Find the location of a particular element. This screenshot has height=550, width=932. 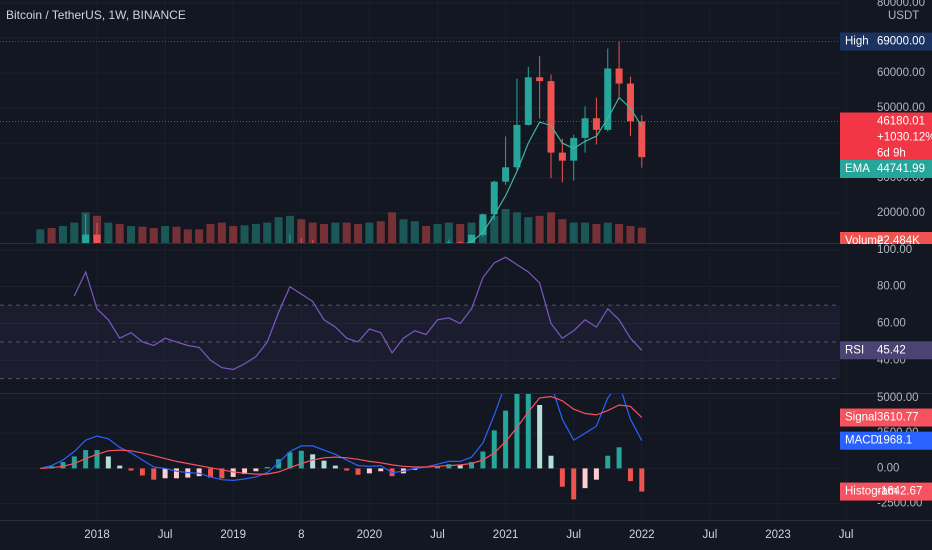

tag-value: 46180.01 is located at coordinates (901, 122).